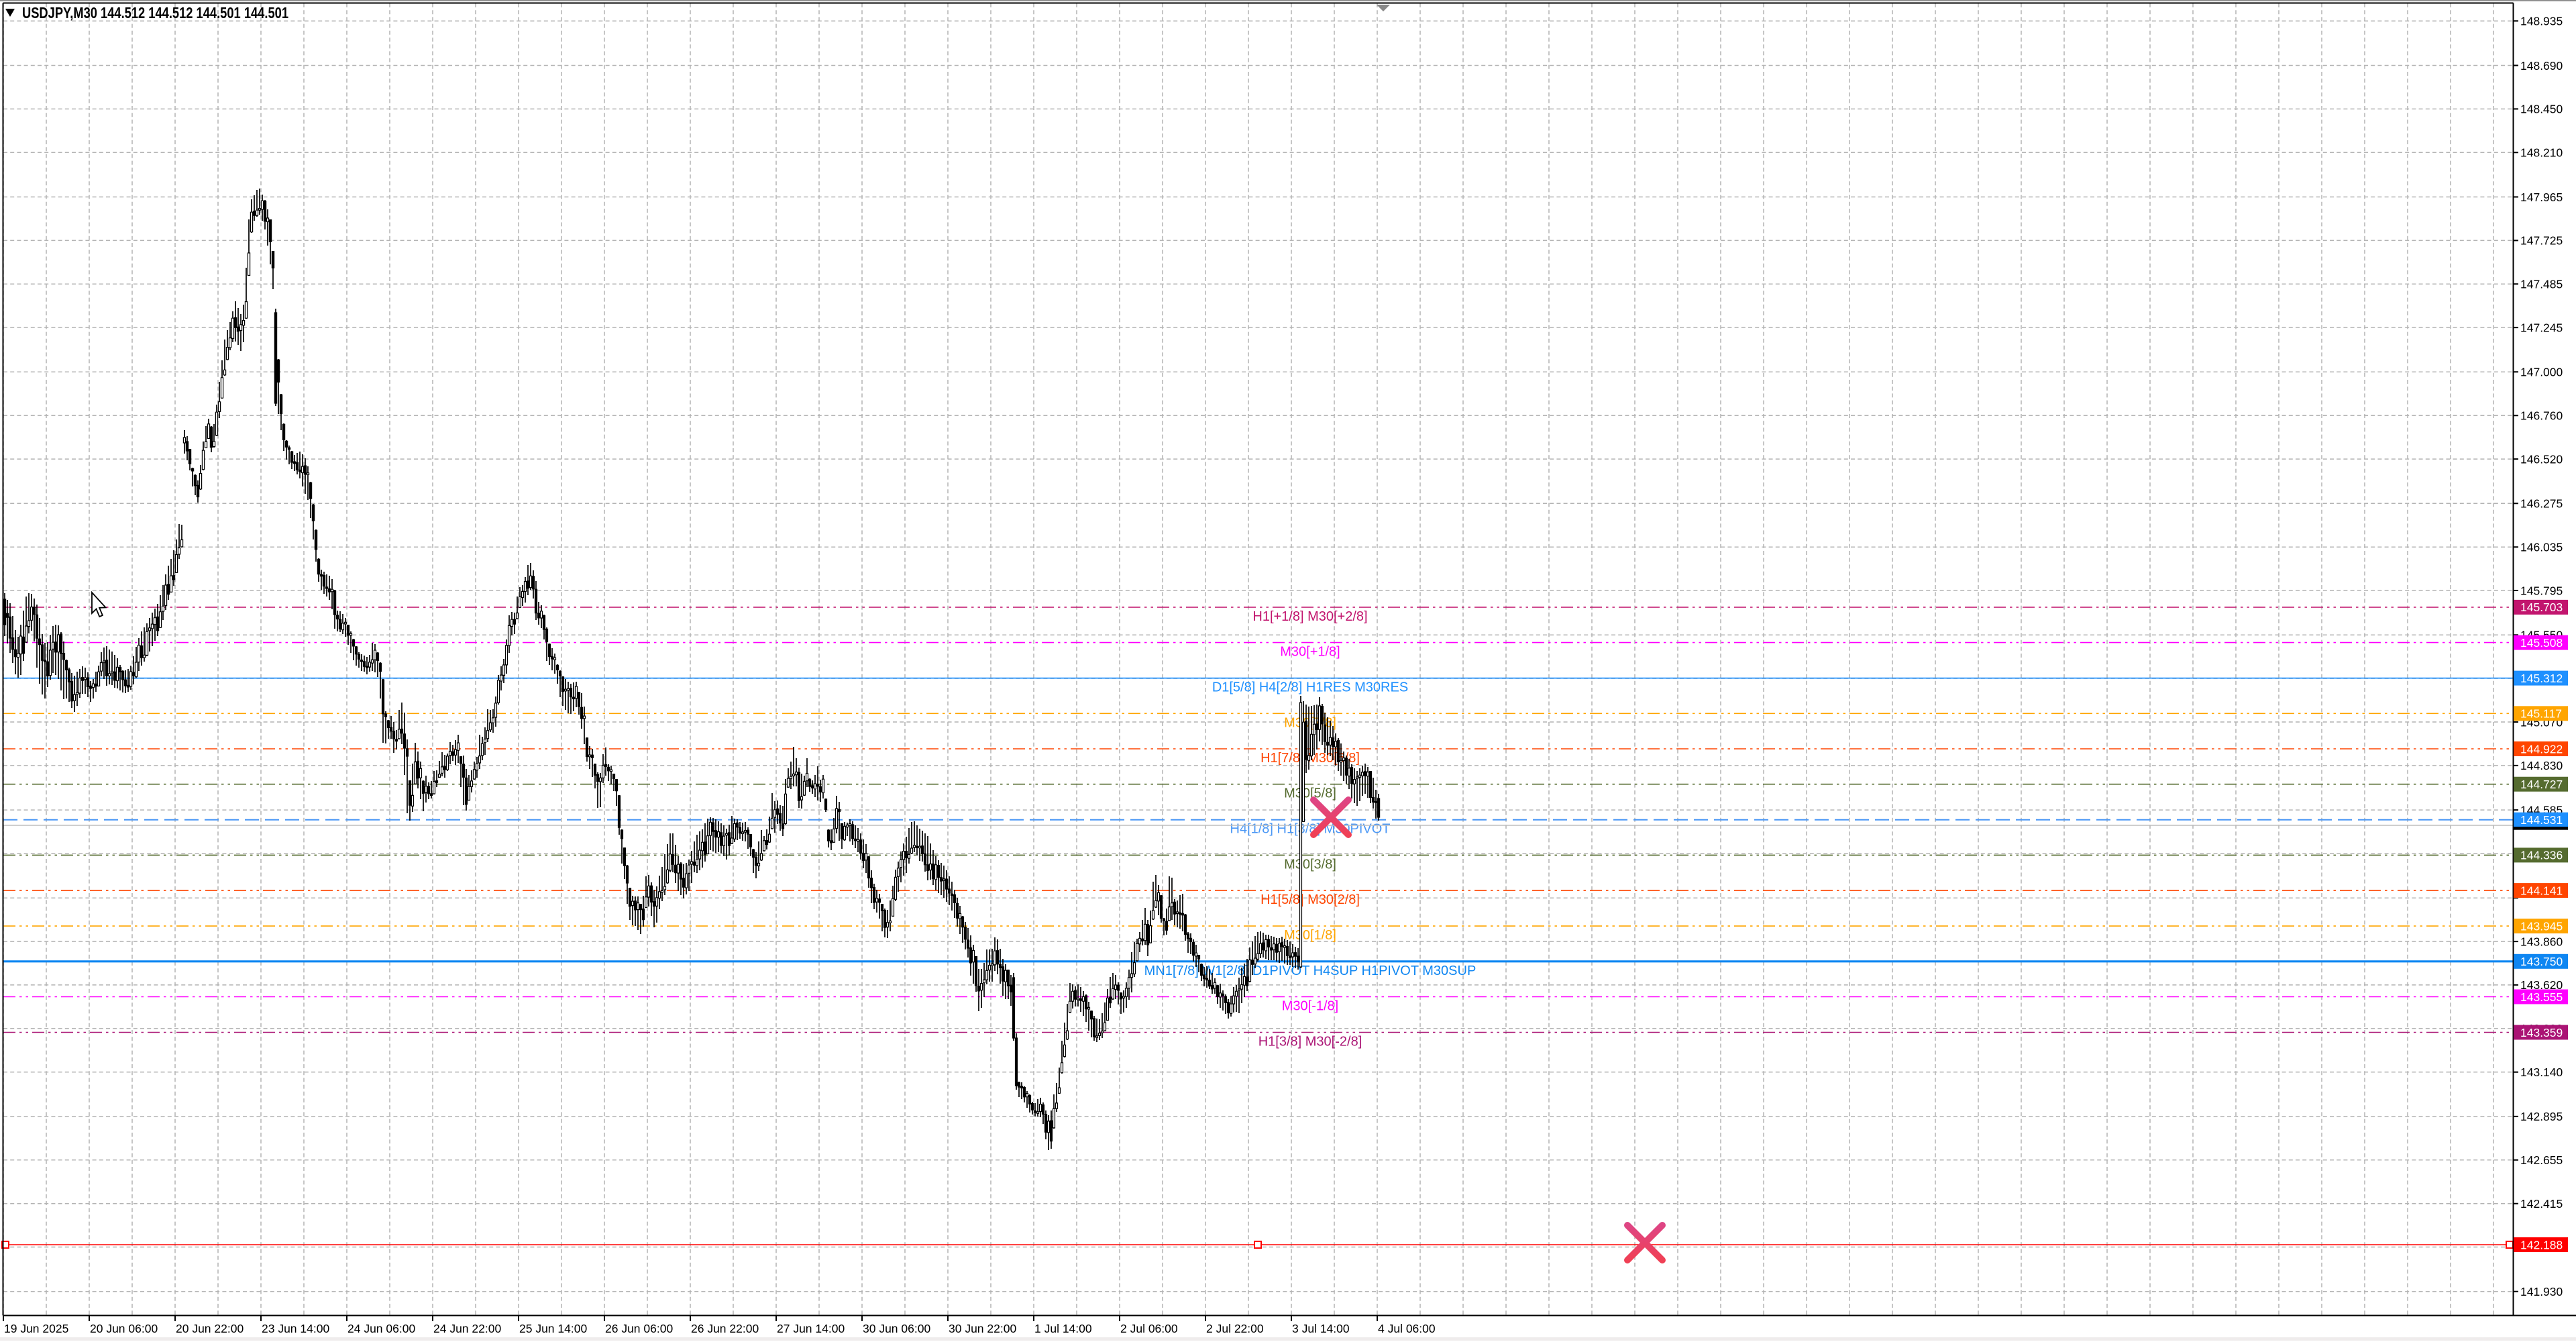 This screenshot has height=1344, width=2576. I want to click on svg-text: H4[1/8] H1[3/8] M30PIVOT, so click(1310, 830).